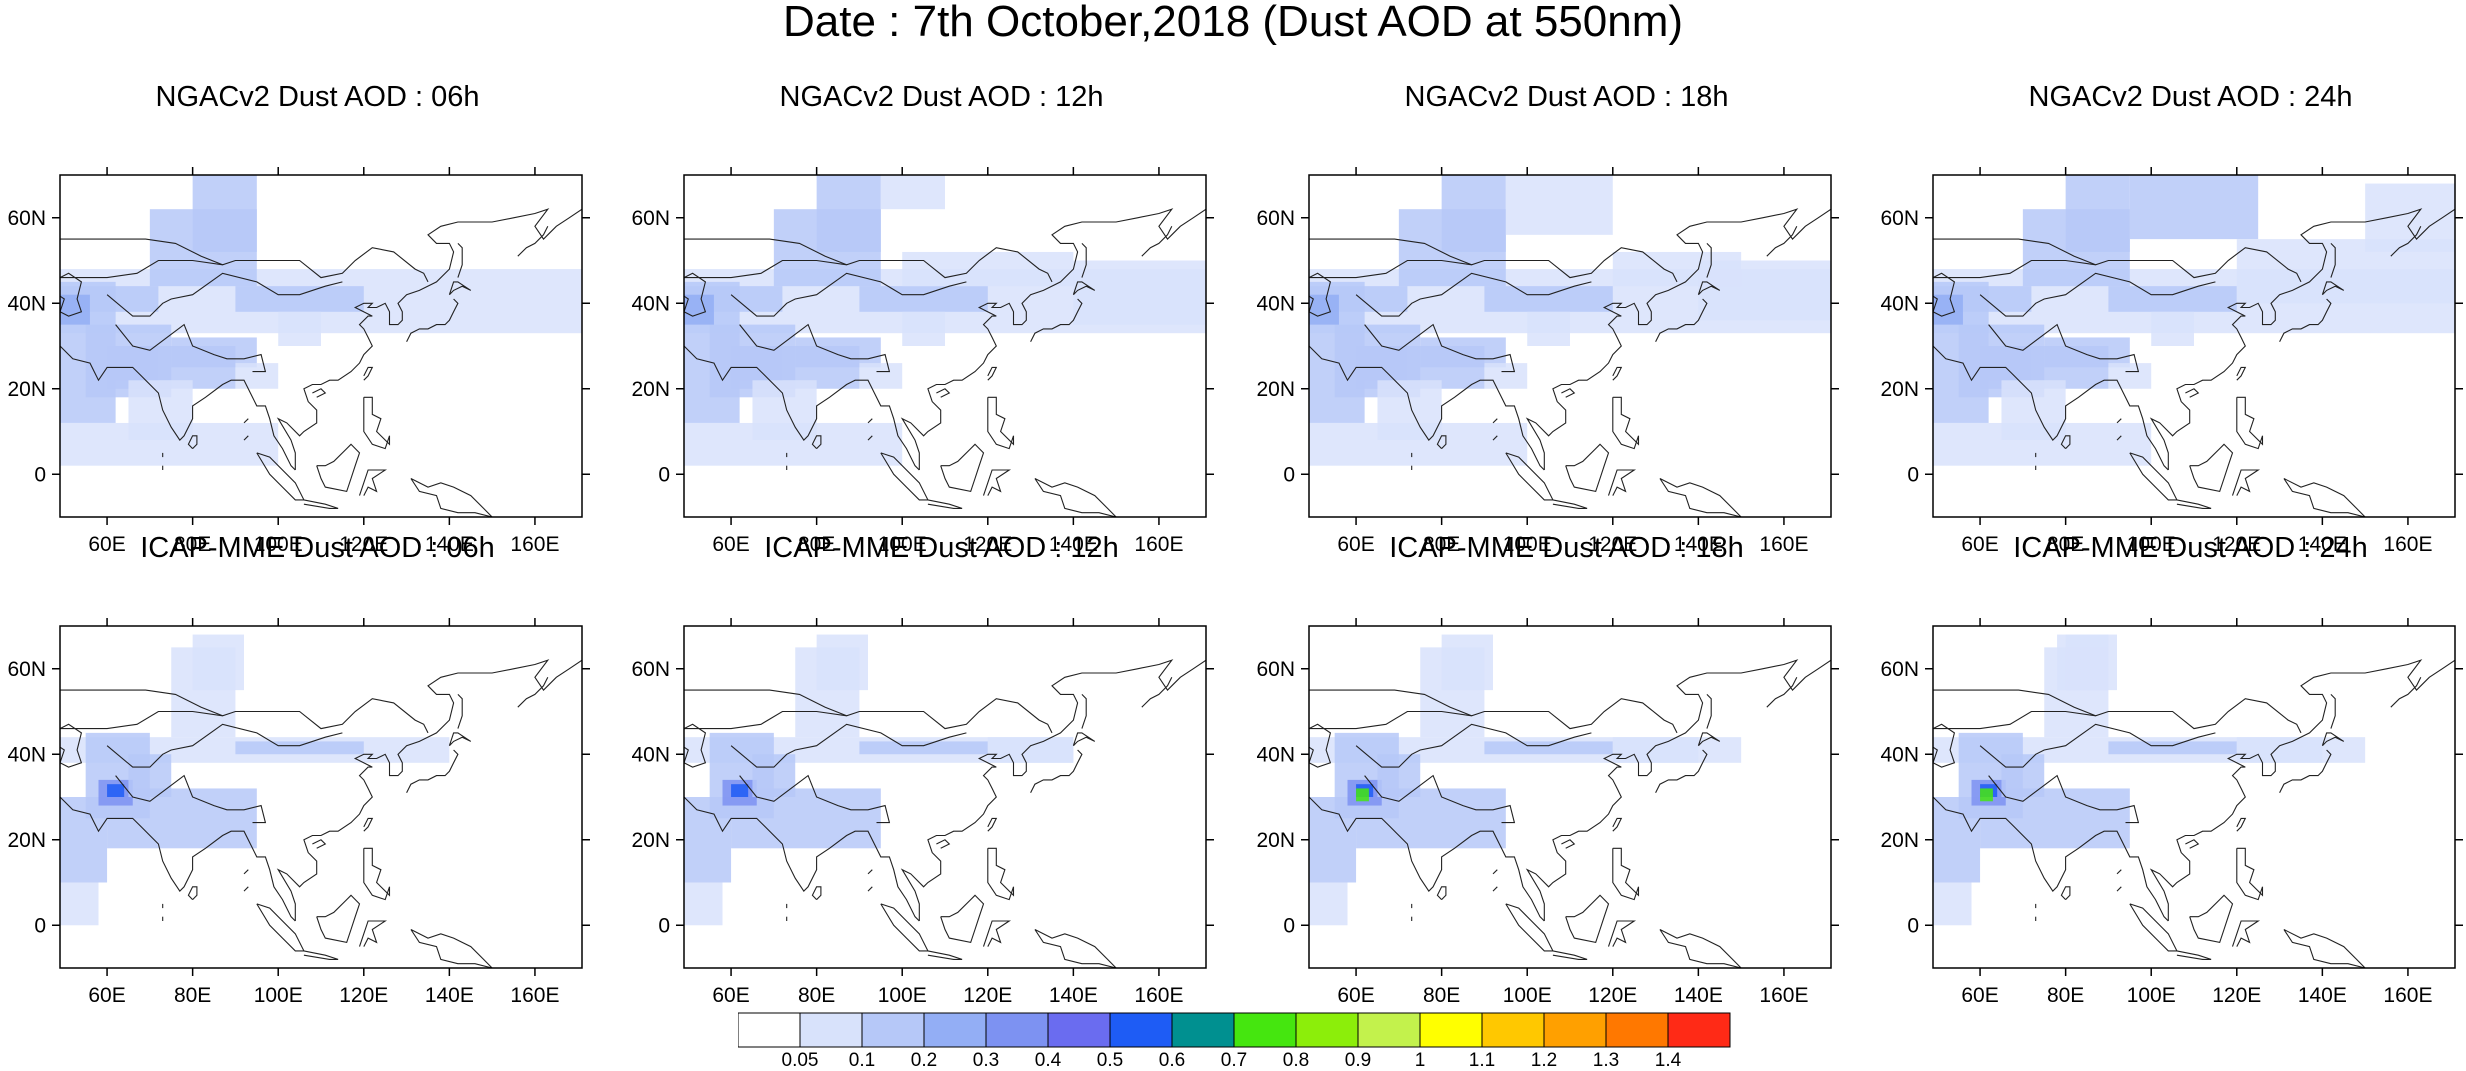 This screenshot has width=2466, height=1071. I want to click on colorbar-label: 1, so click(1420, 1058).